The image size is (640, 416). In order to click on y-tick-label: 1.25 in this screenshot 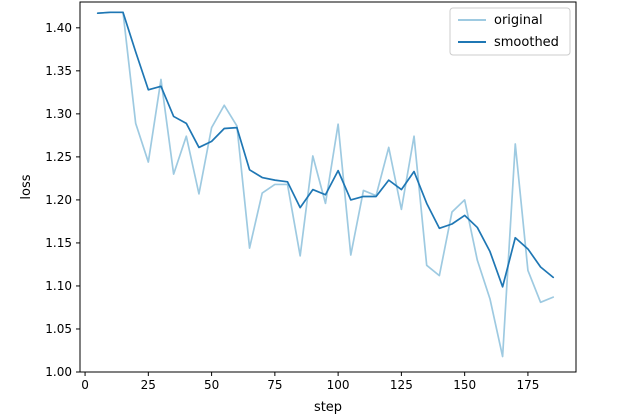, I will do `click(58, 157)`.